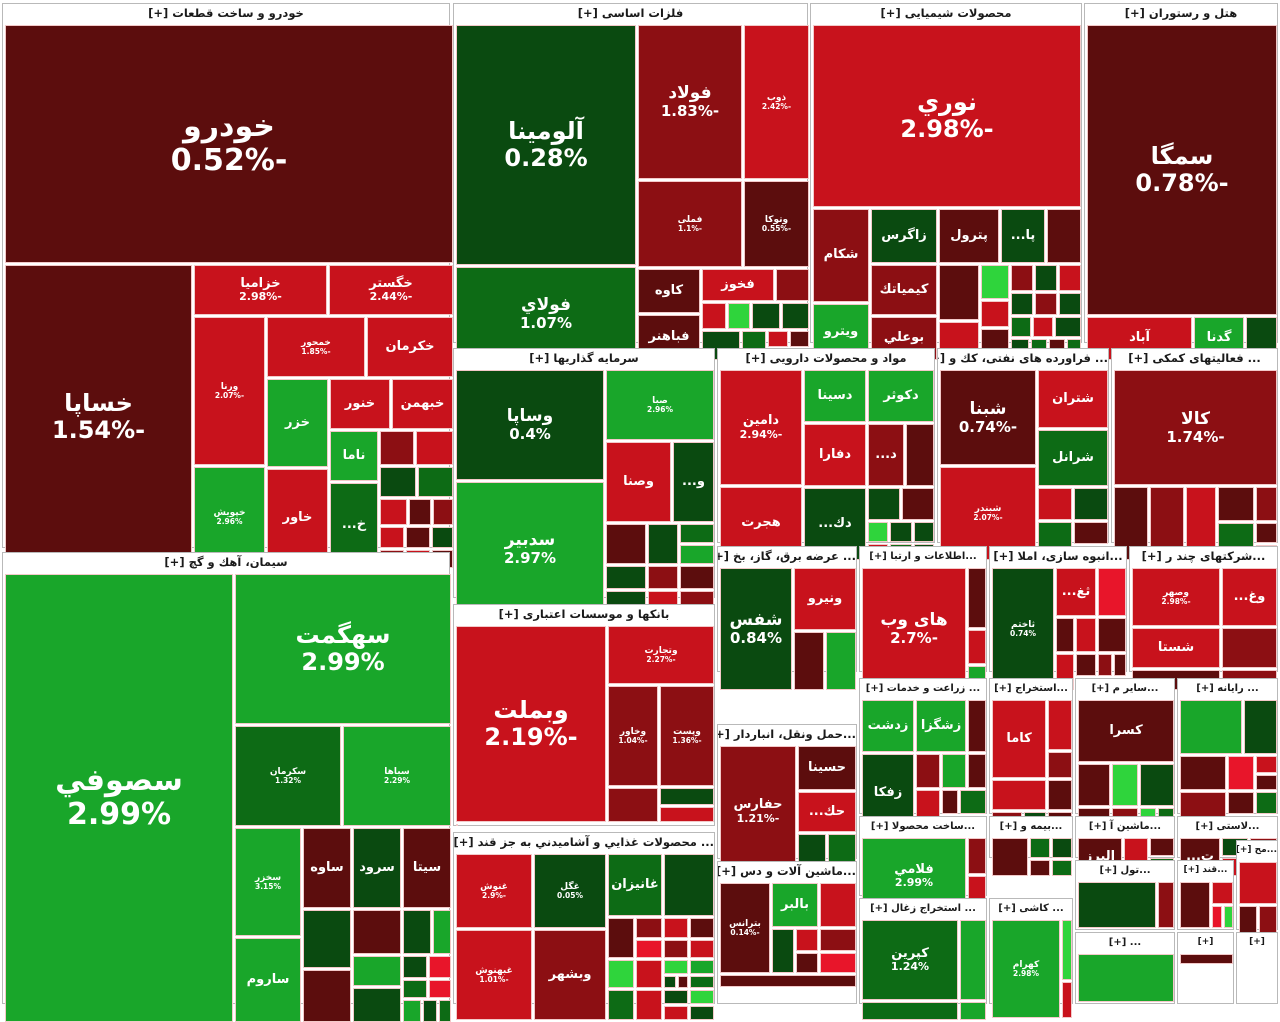  I want to click on sector-title: ... رایانه [+], so click(1227, 688).